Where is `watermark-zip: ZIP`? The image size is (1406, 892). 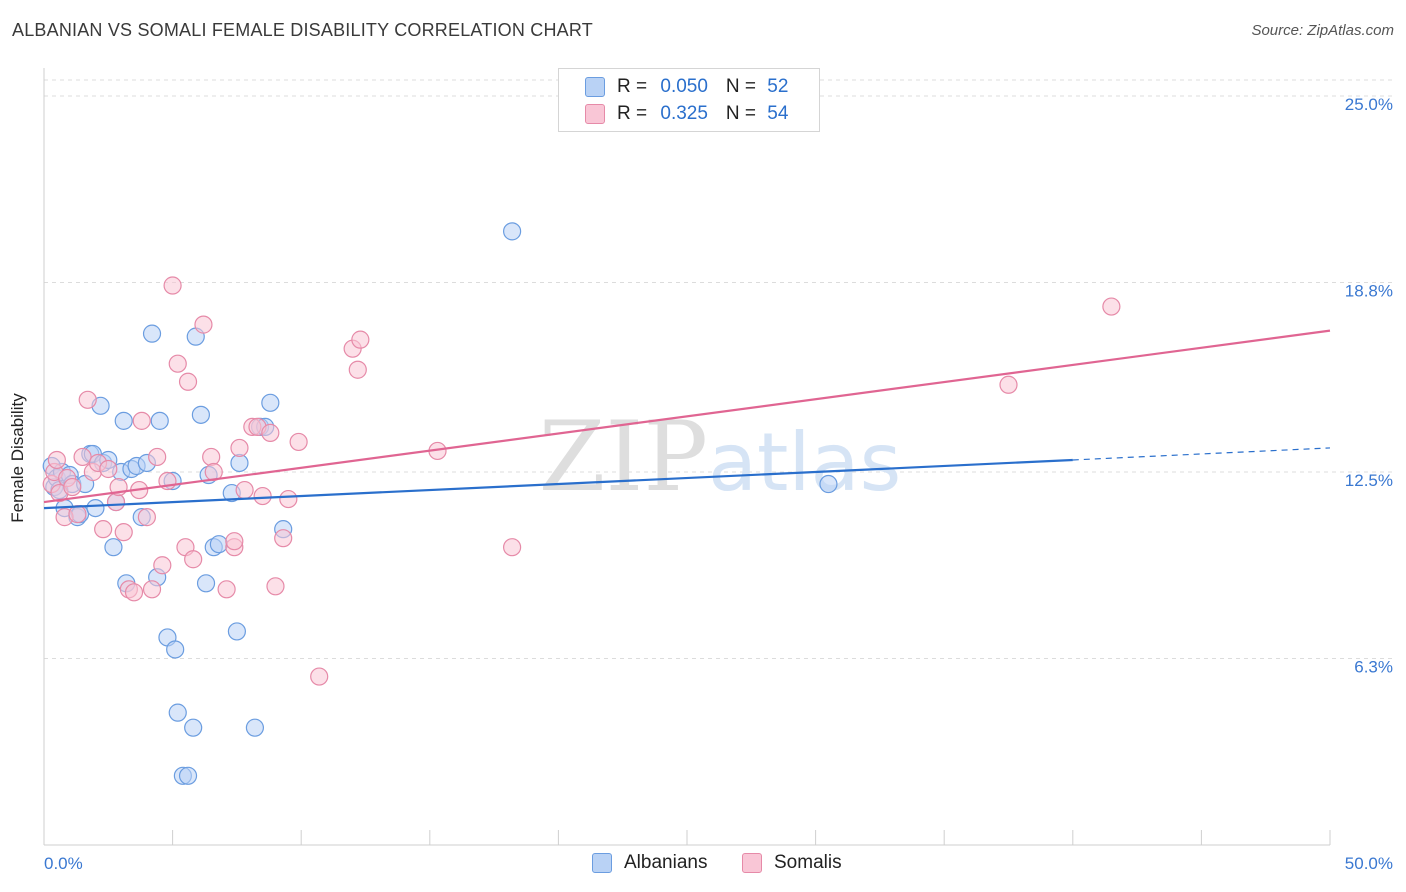 watermark-zip: ZIP is located at coordinates (623, 457).